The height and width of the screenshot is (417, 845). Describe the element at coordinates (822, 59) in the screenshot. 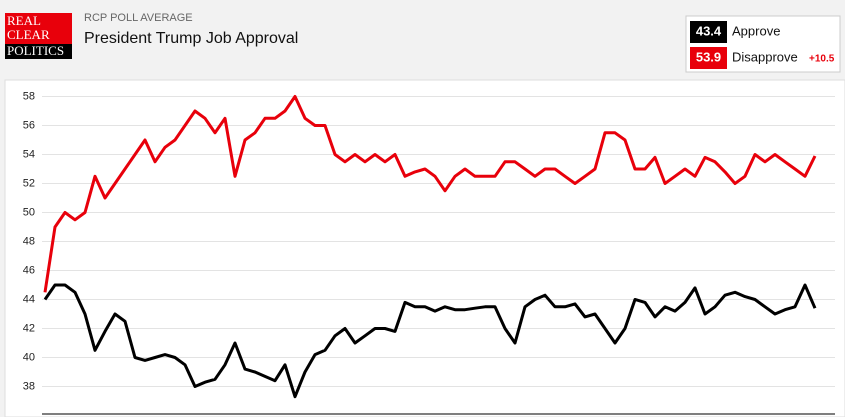

I see `spread: +10.5` at that location.